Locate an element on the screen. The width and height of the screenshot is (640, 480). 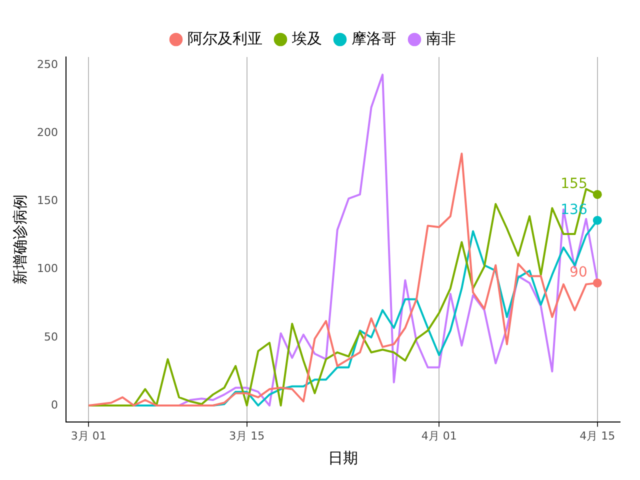
y-tick-label: 200 is located at coordinates (47, 133).